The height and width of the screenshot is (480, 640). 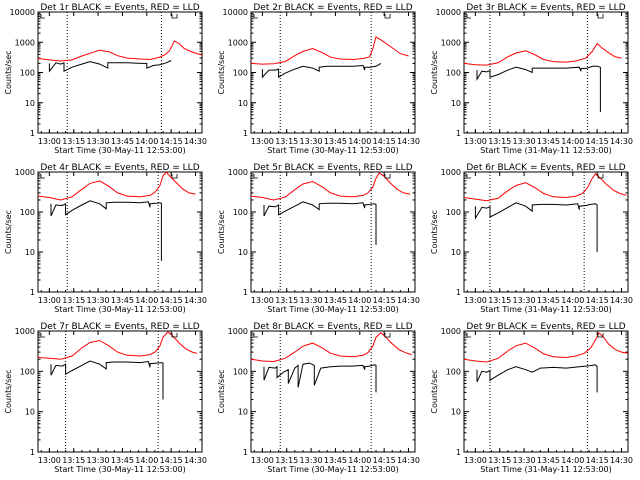 What do you see at coordinates (119, 8) in the screenshot?
I see `panel-title: Det 1r BLACK = Events, RED = LLD` at bounding box center [119, 8].